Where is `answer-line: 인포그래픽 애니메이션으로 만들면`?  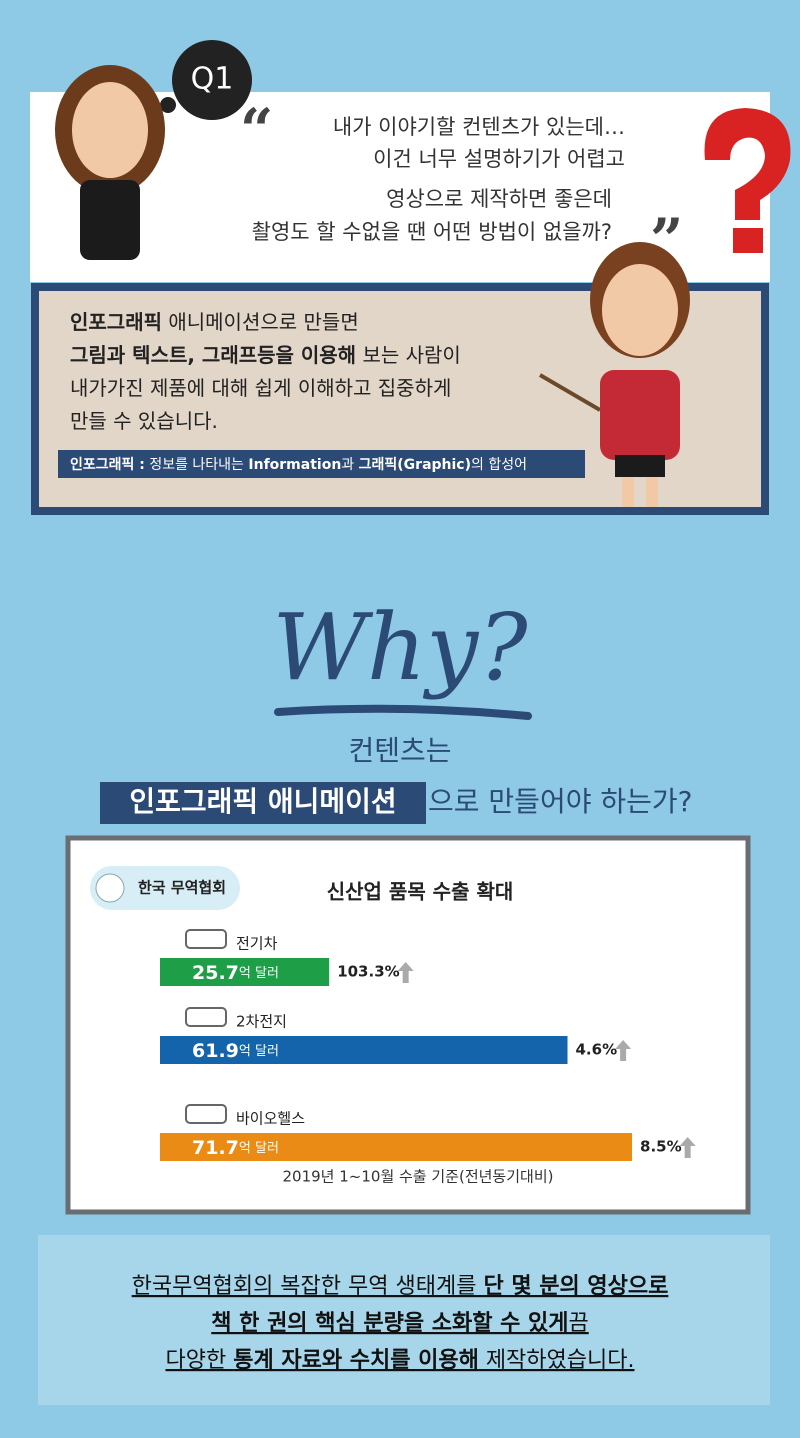 answer-line: 인포그래픽 애니메이션으로 만들면 is located at coordinates (214, 322).